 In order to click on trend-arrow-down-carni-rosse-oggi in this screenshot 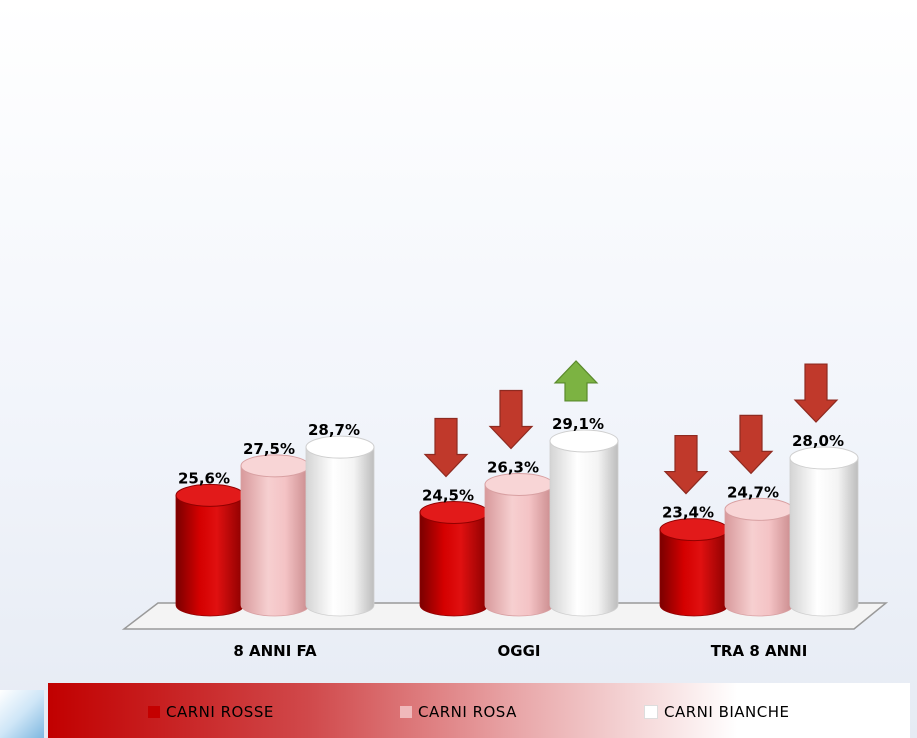, I will do `click(446, 447)`.